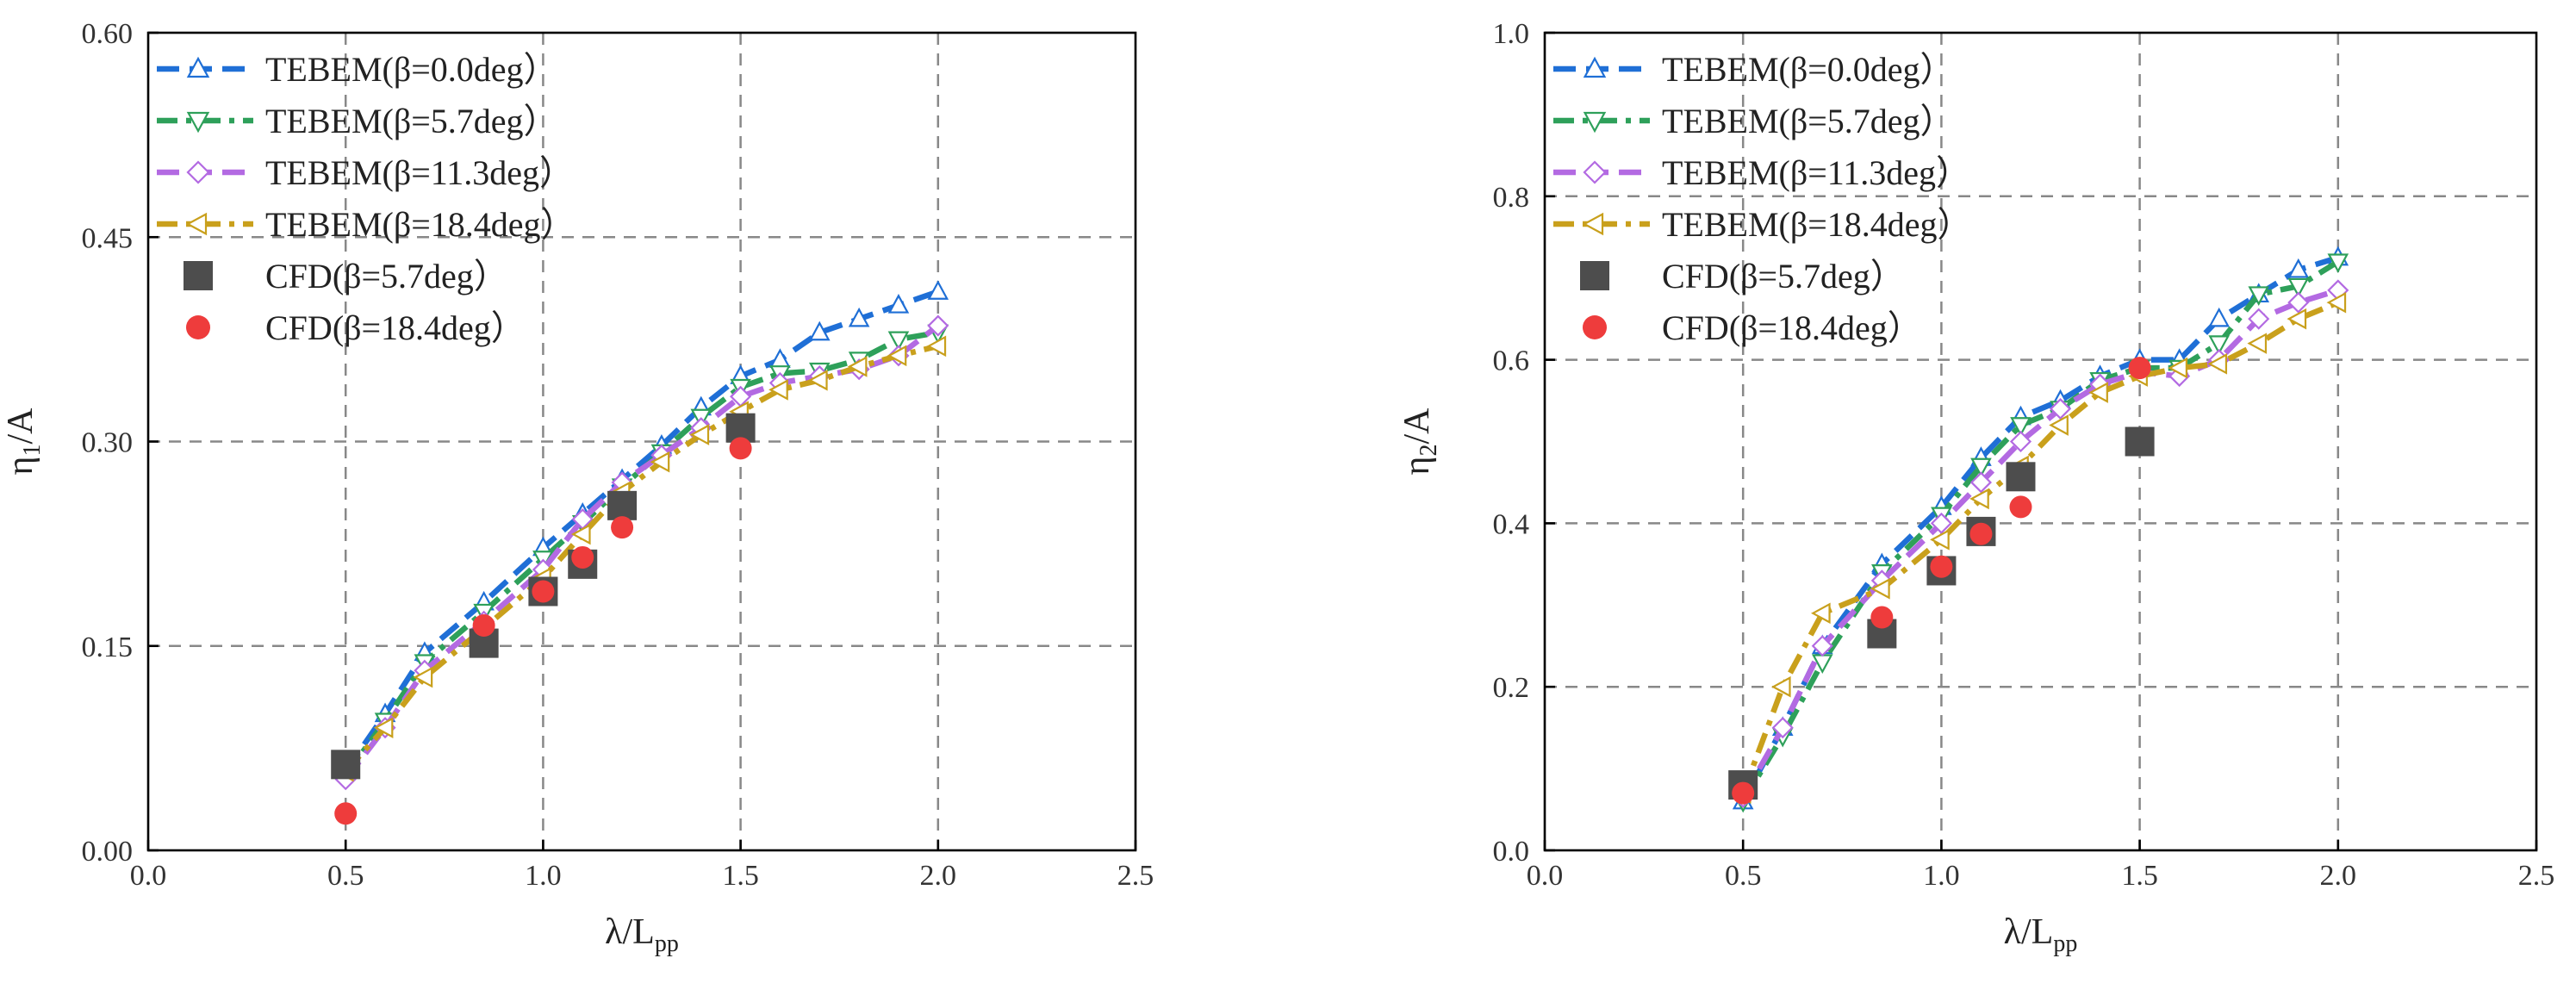 The width and height of the screenshot is (2576, 1008). I want to click on y-tick-label: 0.0, so click(1511, 852).